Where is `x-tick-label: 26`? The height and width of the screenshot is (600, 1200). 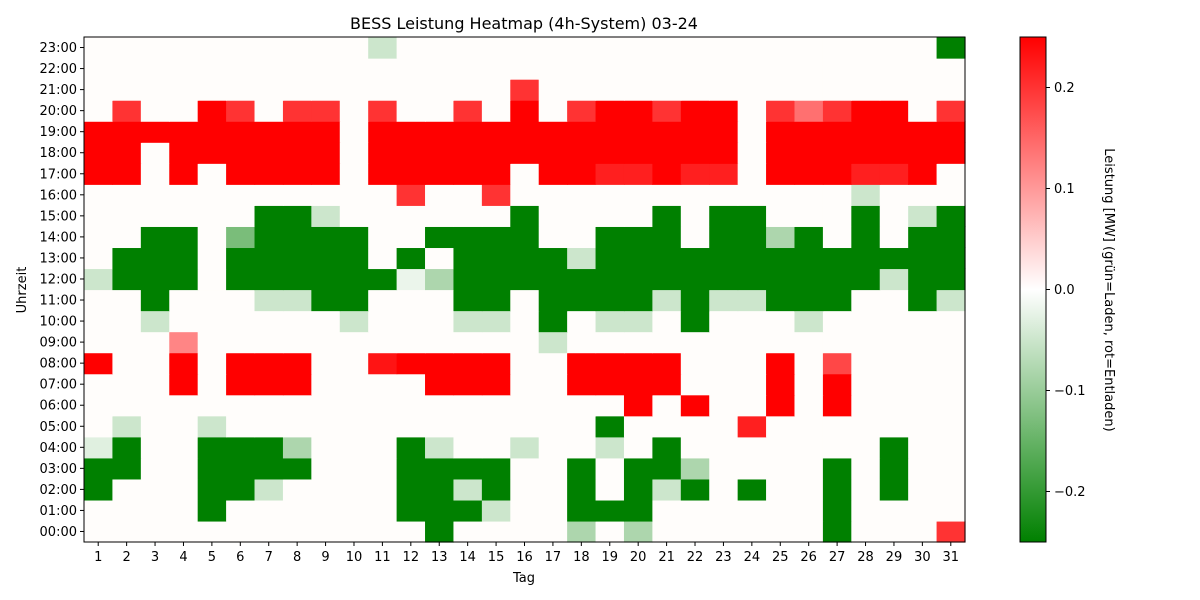 x-tick-label: 26 is located at coordinates (808, 557).